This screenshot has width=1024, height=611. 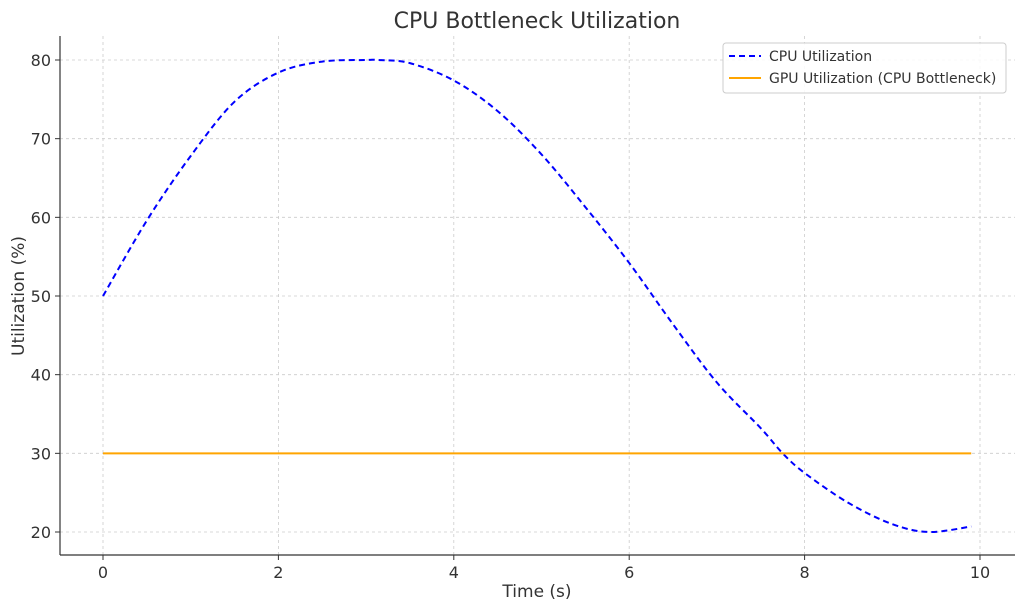 What do you see at coordinates (278, 572) in the screenshot?
I see `x-tick-label: 2` at bounding box center [278, 572].